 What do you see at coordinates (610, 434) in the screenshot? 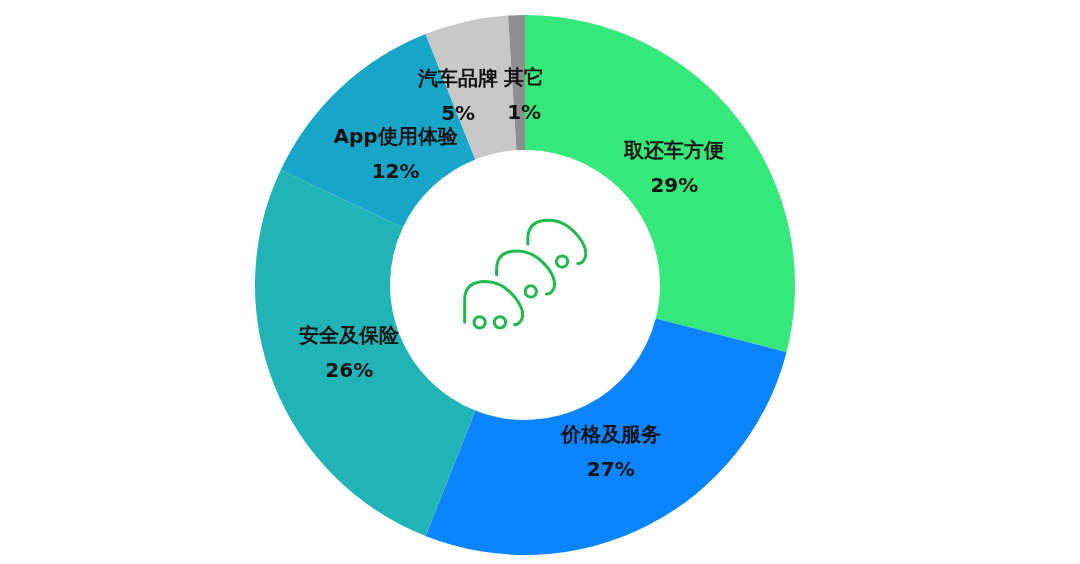
I see `slice-label: 价格及服务` at bounding box center [610, 434].